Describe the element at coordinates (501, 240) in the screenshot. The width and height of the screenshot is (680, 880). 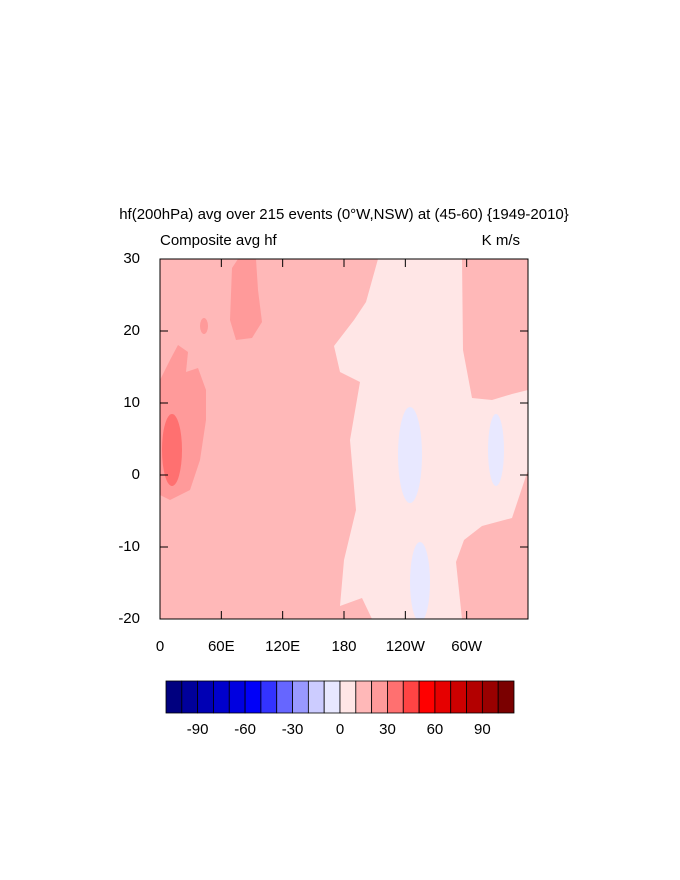
I see `subtitle-right: K m/s` at that location.